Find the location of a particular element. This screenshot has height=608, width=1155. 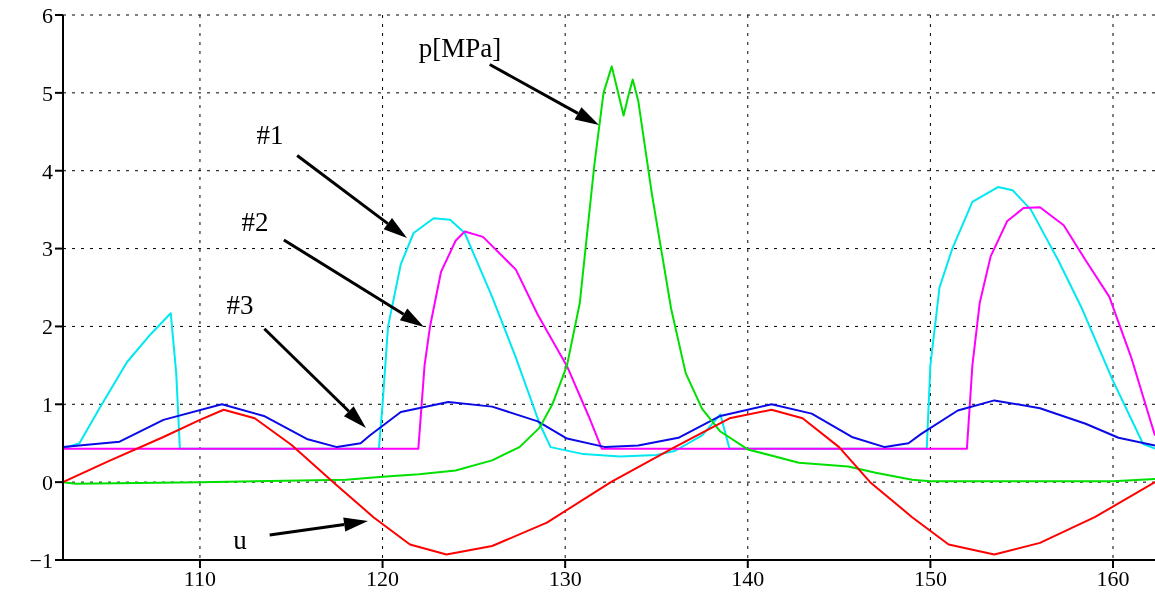

y-tick-label: 5 is located at coordinates (47, 93).